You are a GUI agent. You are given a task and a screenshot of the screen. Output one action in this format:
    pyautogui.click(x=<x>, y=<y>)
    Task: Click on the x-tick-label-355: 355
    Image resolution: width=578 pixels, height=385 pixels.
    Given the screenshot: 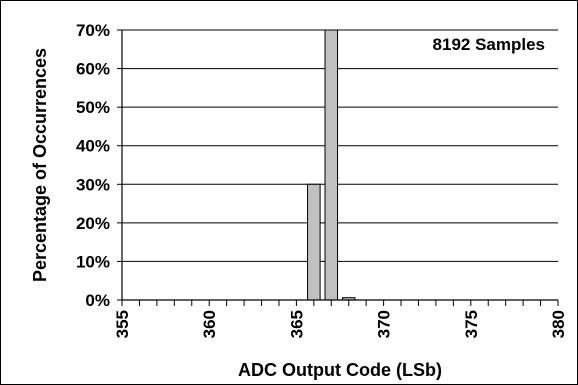 What is the action you would take?
    pyautogui.click(x=122, y=324)
    